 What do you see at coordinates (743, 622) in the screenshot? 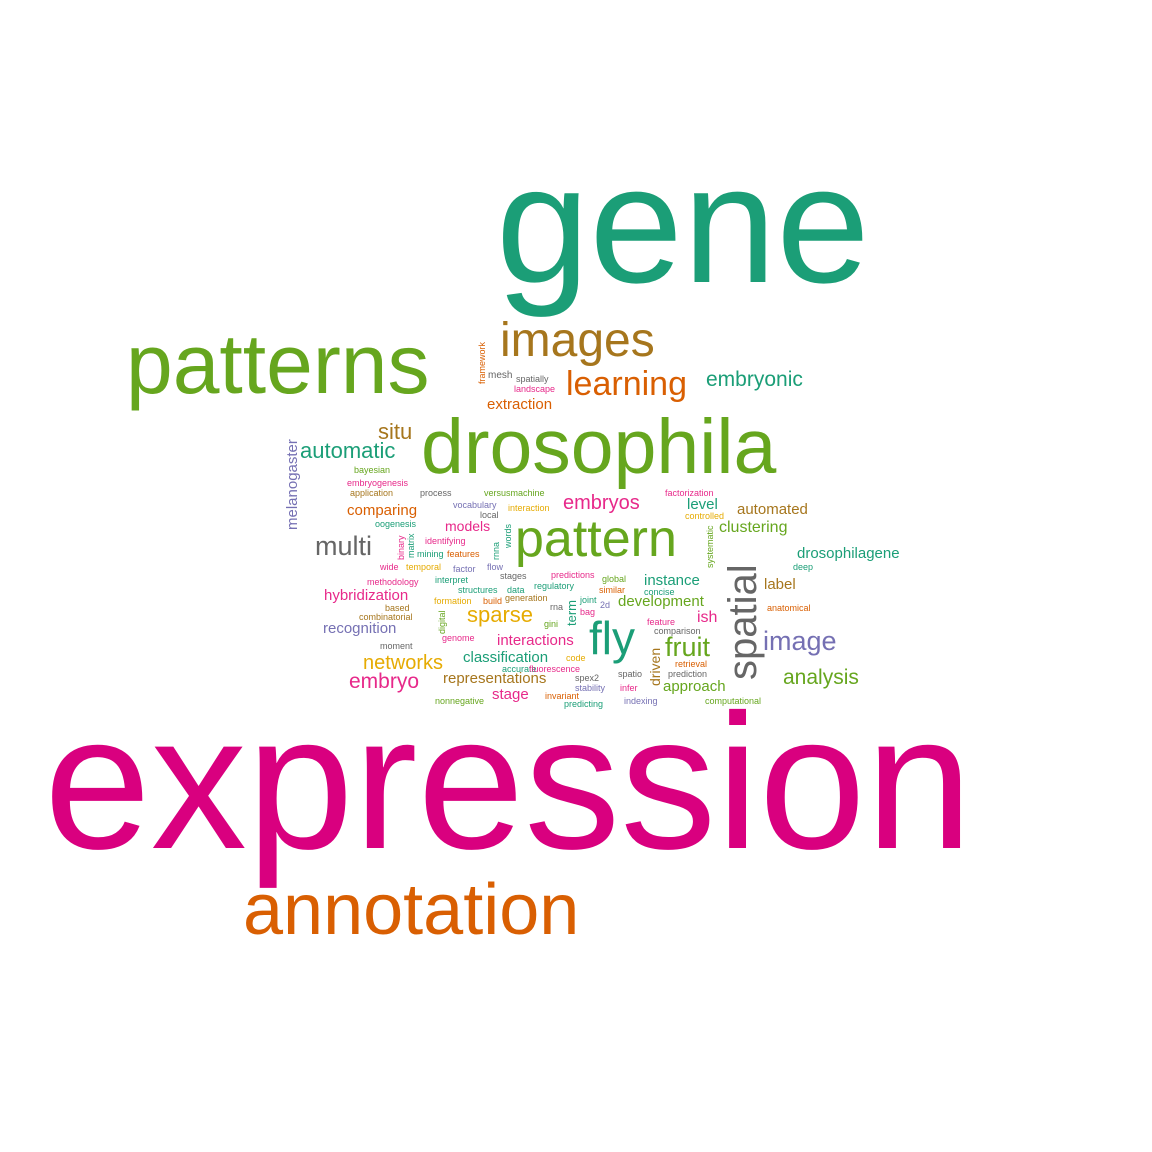
I see `word-spatial: spatial` at bounding box center [743, 622].